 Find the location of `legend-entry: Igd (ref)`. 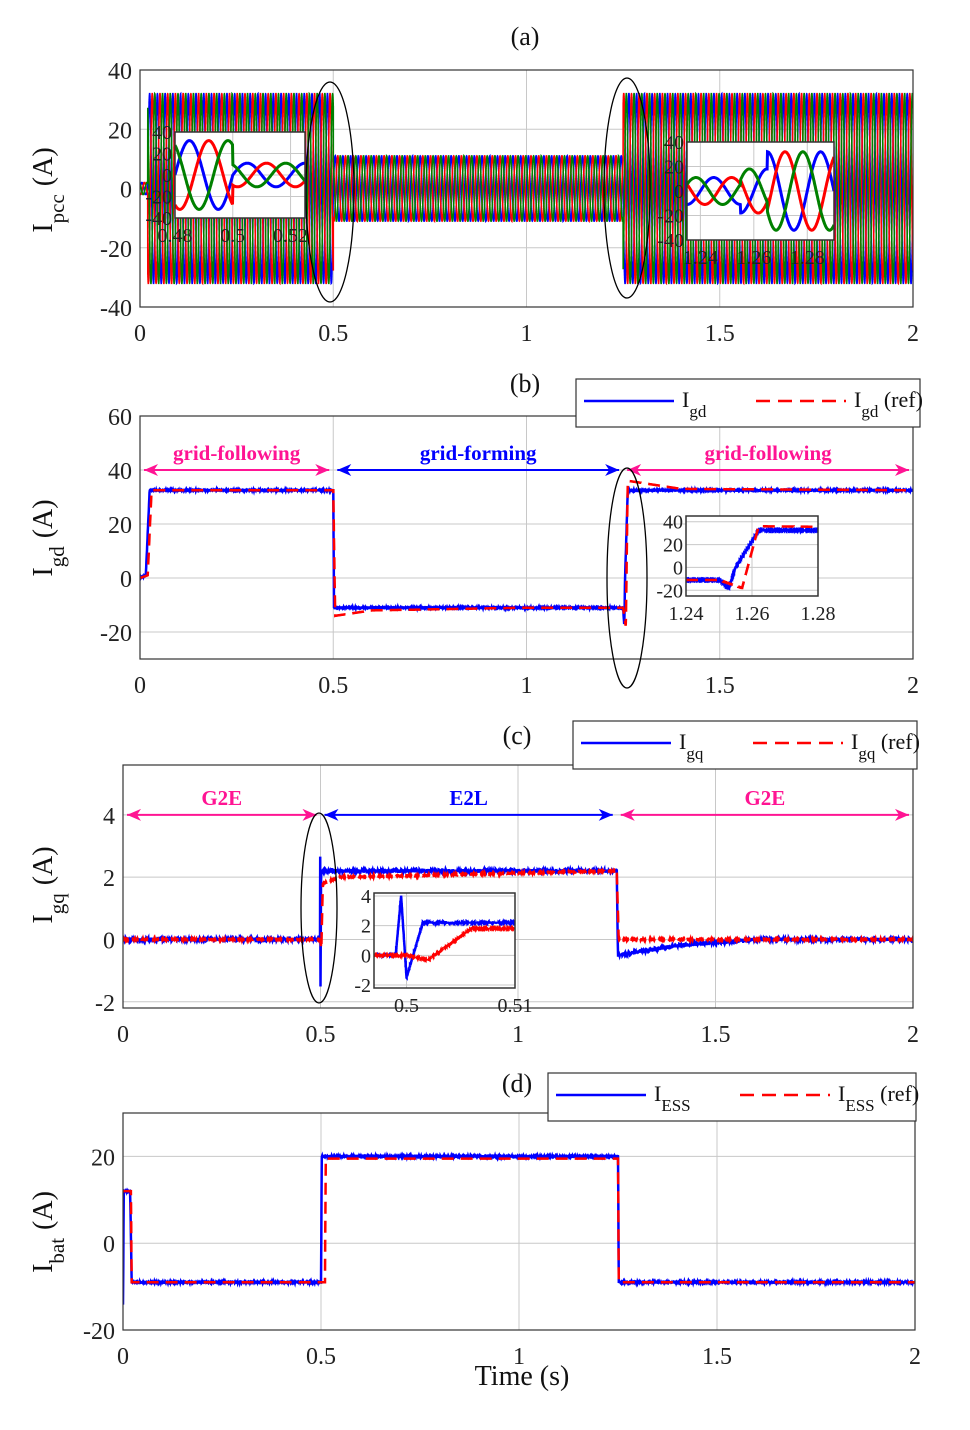

legend-entry: Igd (ref) is located at coordinates (888, 404).